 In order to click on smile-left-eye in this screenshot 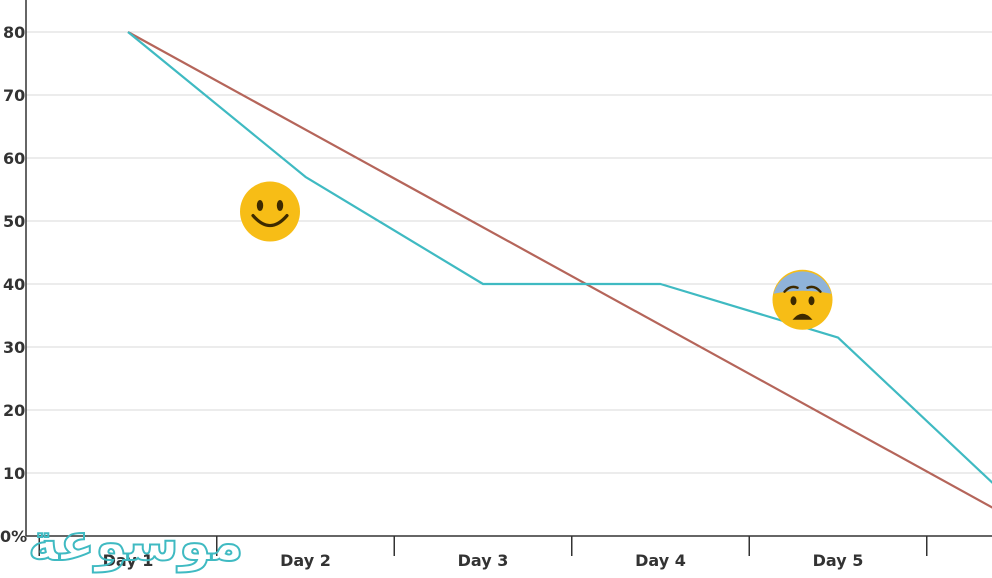, I will do `click(260, 206)`.